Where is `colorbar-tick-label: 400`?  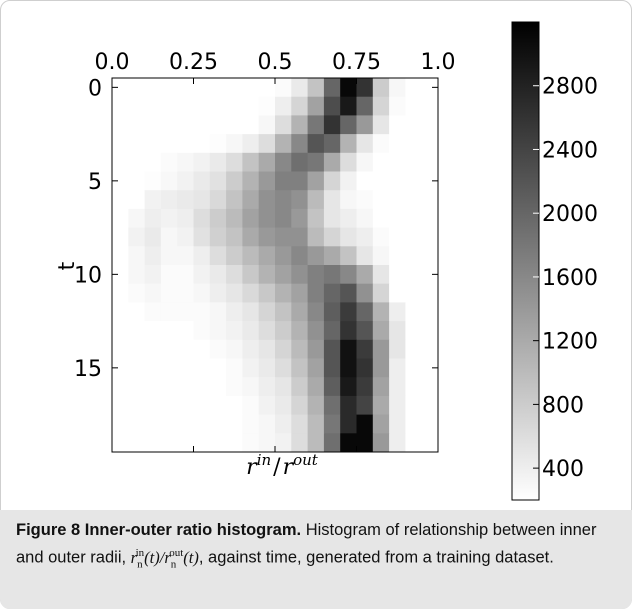 colorbar-tick-label: 400 is located at coordinates (563, 469).